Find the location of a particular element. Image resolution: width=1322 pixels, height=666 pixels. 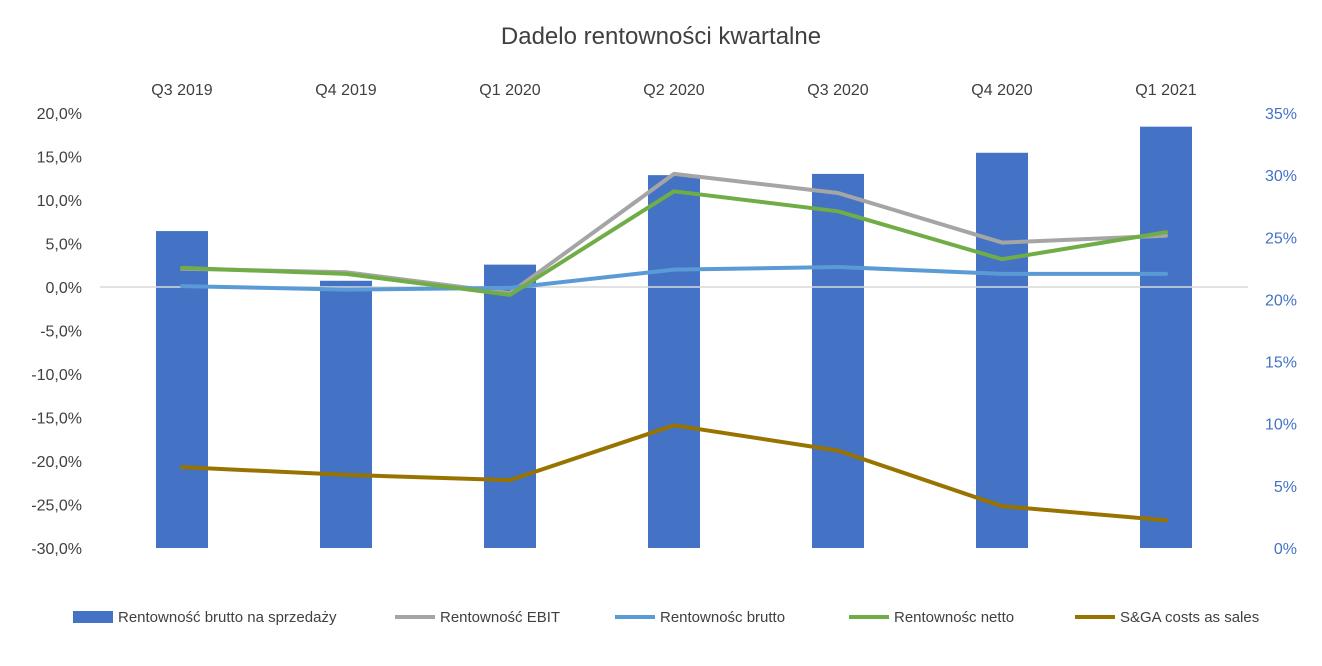

left-tick-label: -5,0% is located at coordinates (61, 332).